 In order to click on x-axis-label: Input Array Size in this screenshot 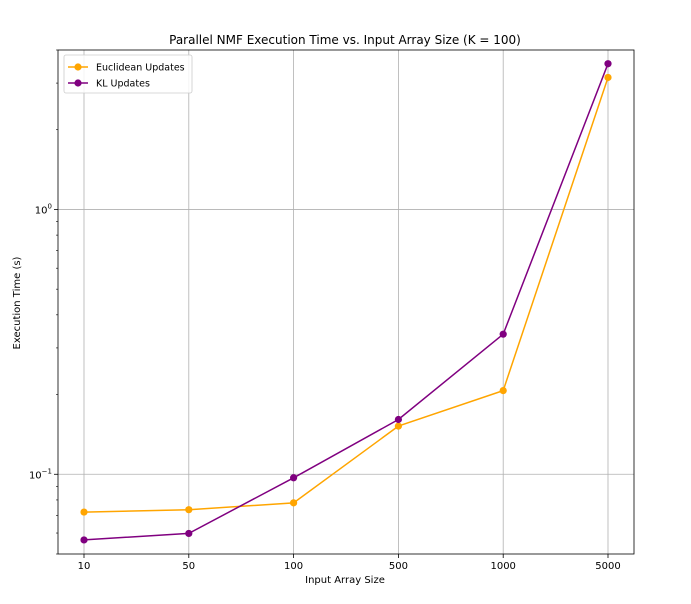, I will do `click(345, 580)`.